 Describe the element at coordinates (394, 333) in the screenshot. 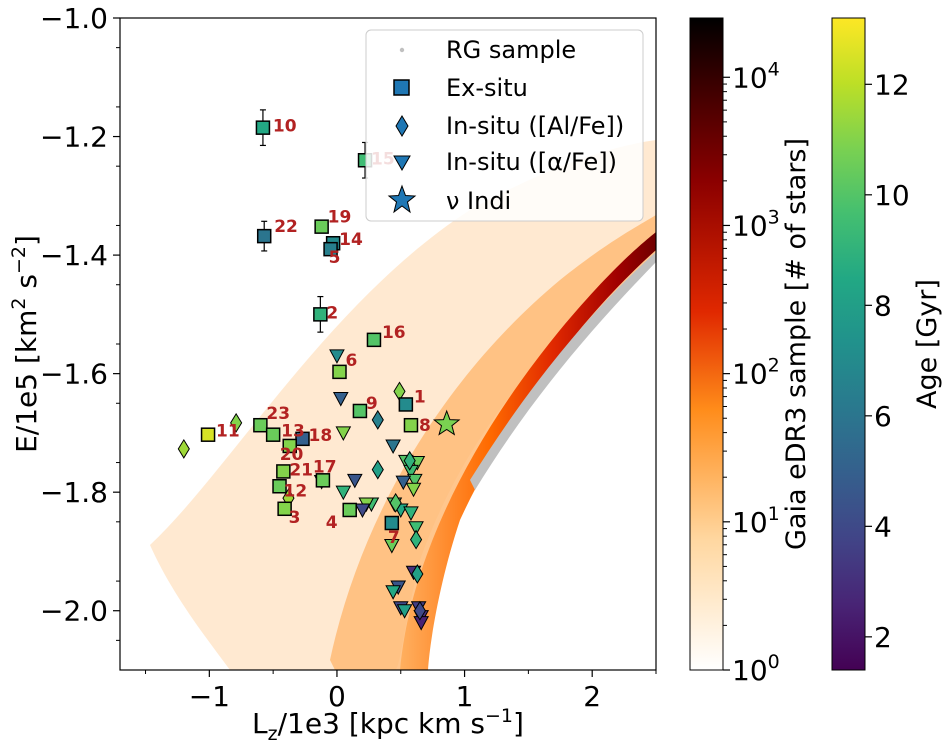

I see `exsitu-label: 16` at that location.